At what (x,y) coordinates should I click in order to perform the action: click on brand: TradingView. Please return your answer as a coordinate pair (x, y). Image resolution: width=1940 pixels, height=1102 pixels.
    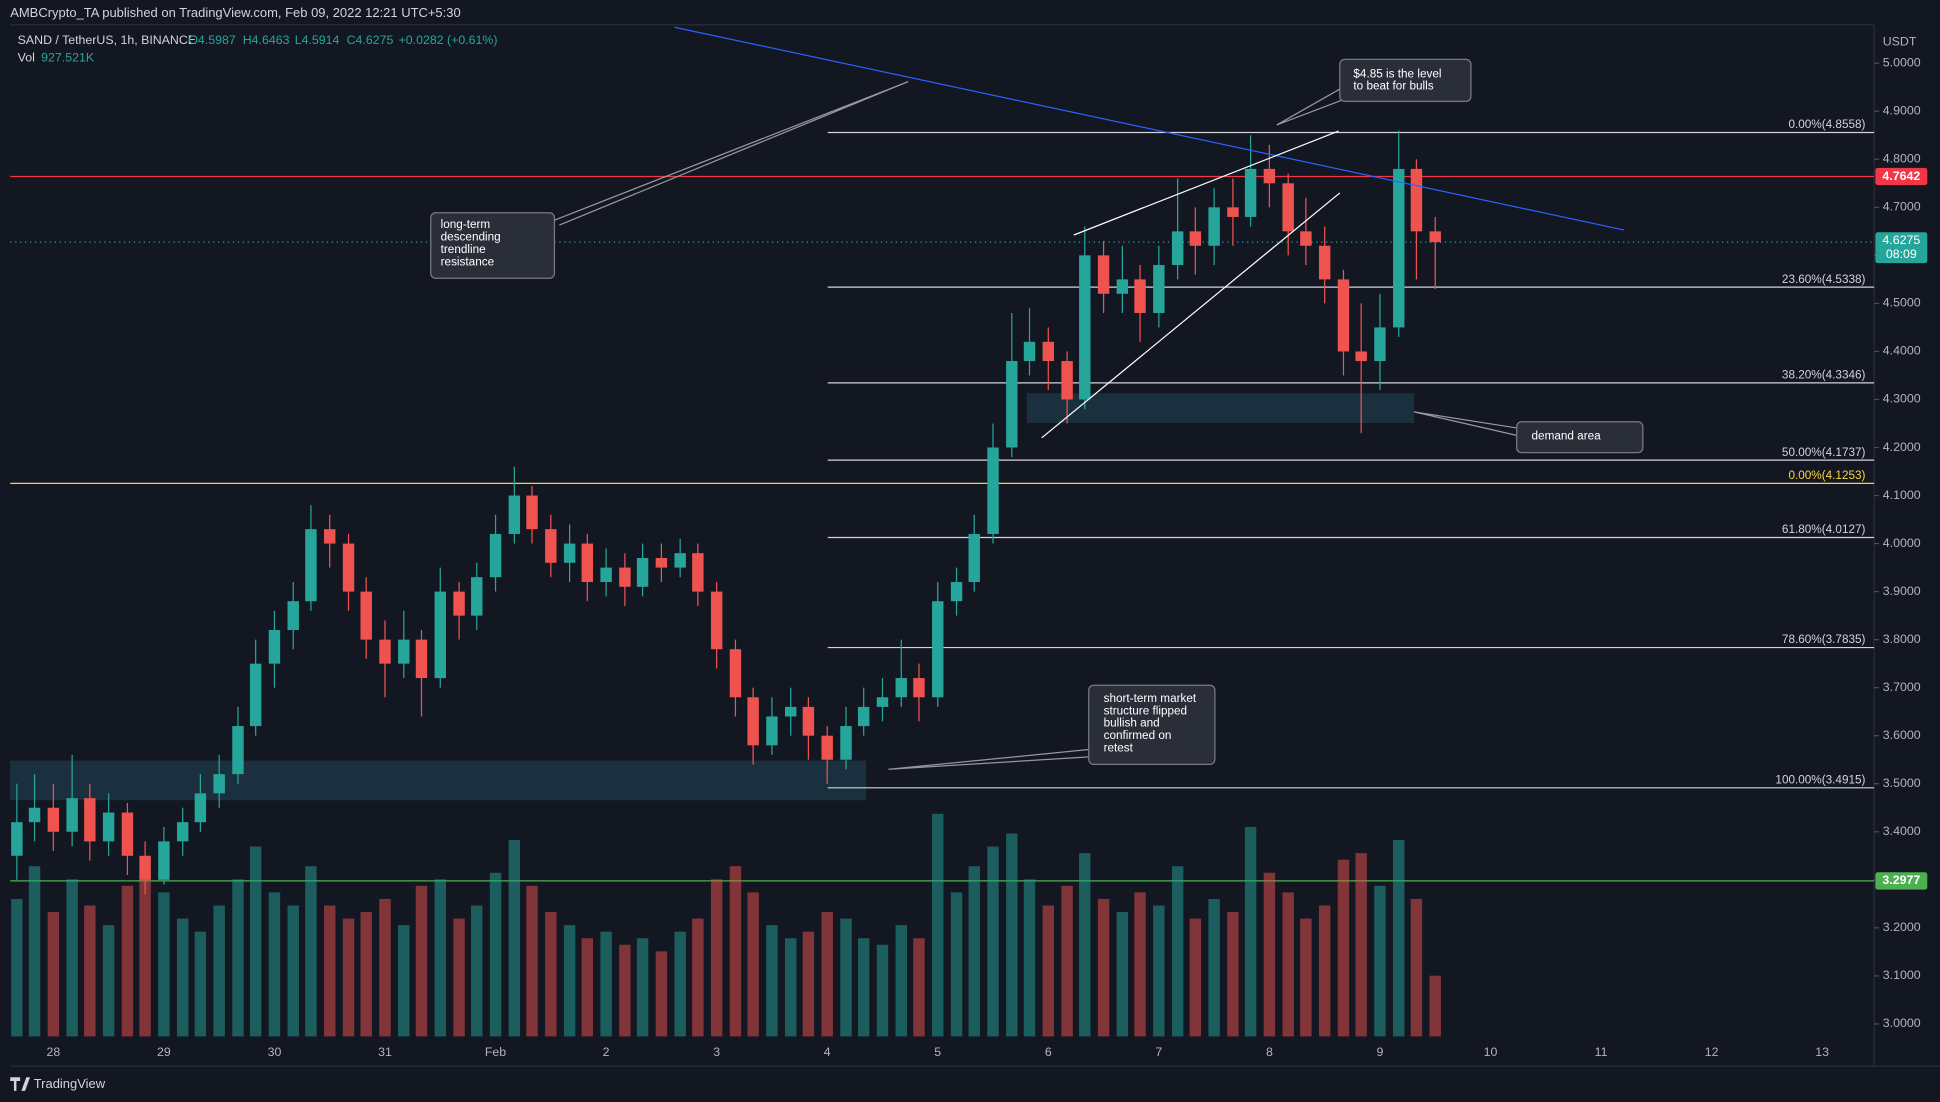
    Looking at the image, I should click on (70, 1083).